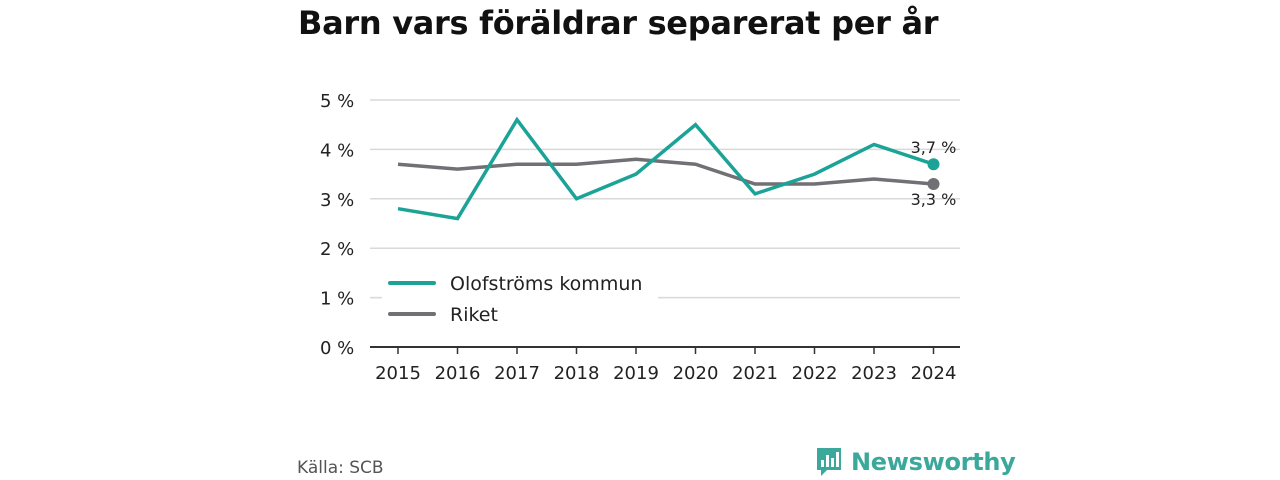 This screenshot has height=480, width=1280. Describe the element at coordinates (934, 199) in the screenshot. I see `end-value-label: 3,3 %` at that location.